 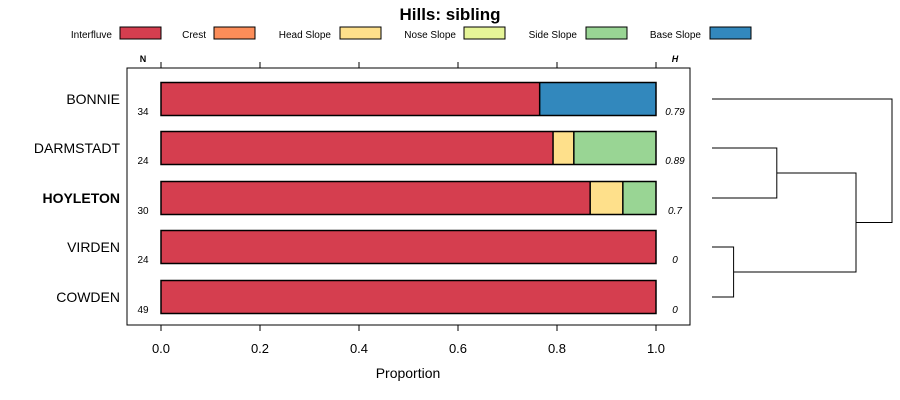 What do you see at coordinates (430, 35) in the screenshot?
I see `legend-label: Nose Slope` at bounding box center [430, 35].